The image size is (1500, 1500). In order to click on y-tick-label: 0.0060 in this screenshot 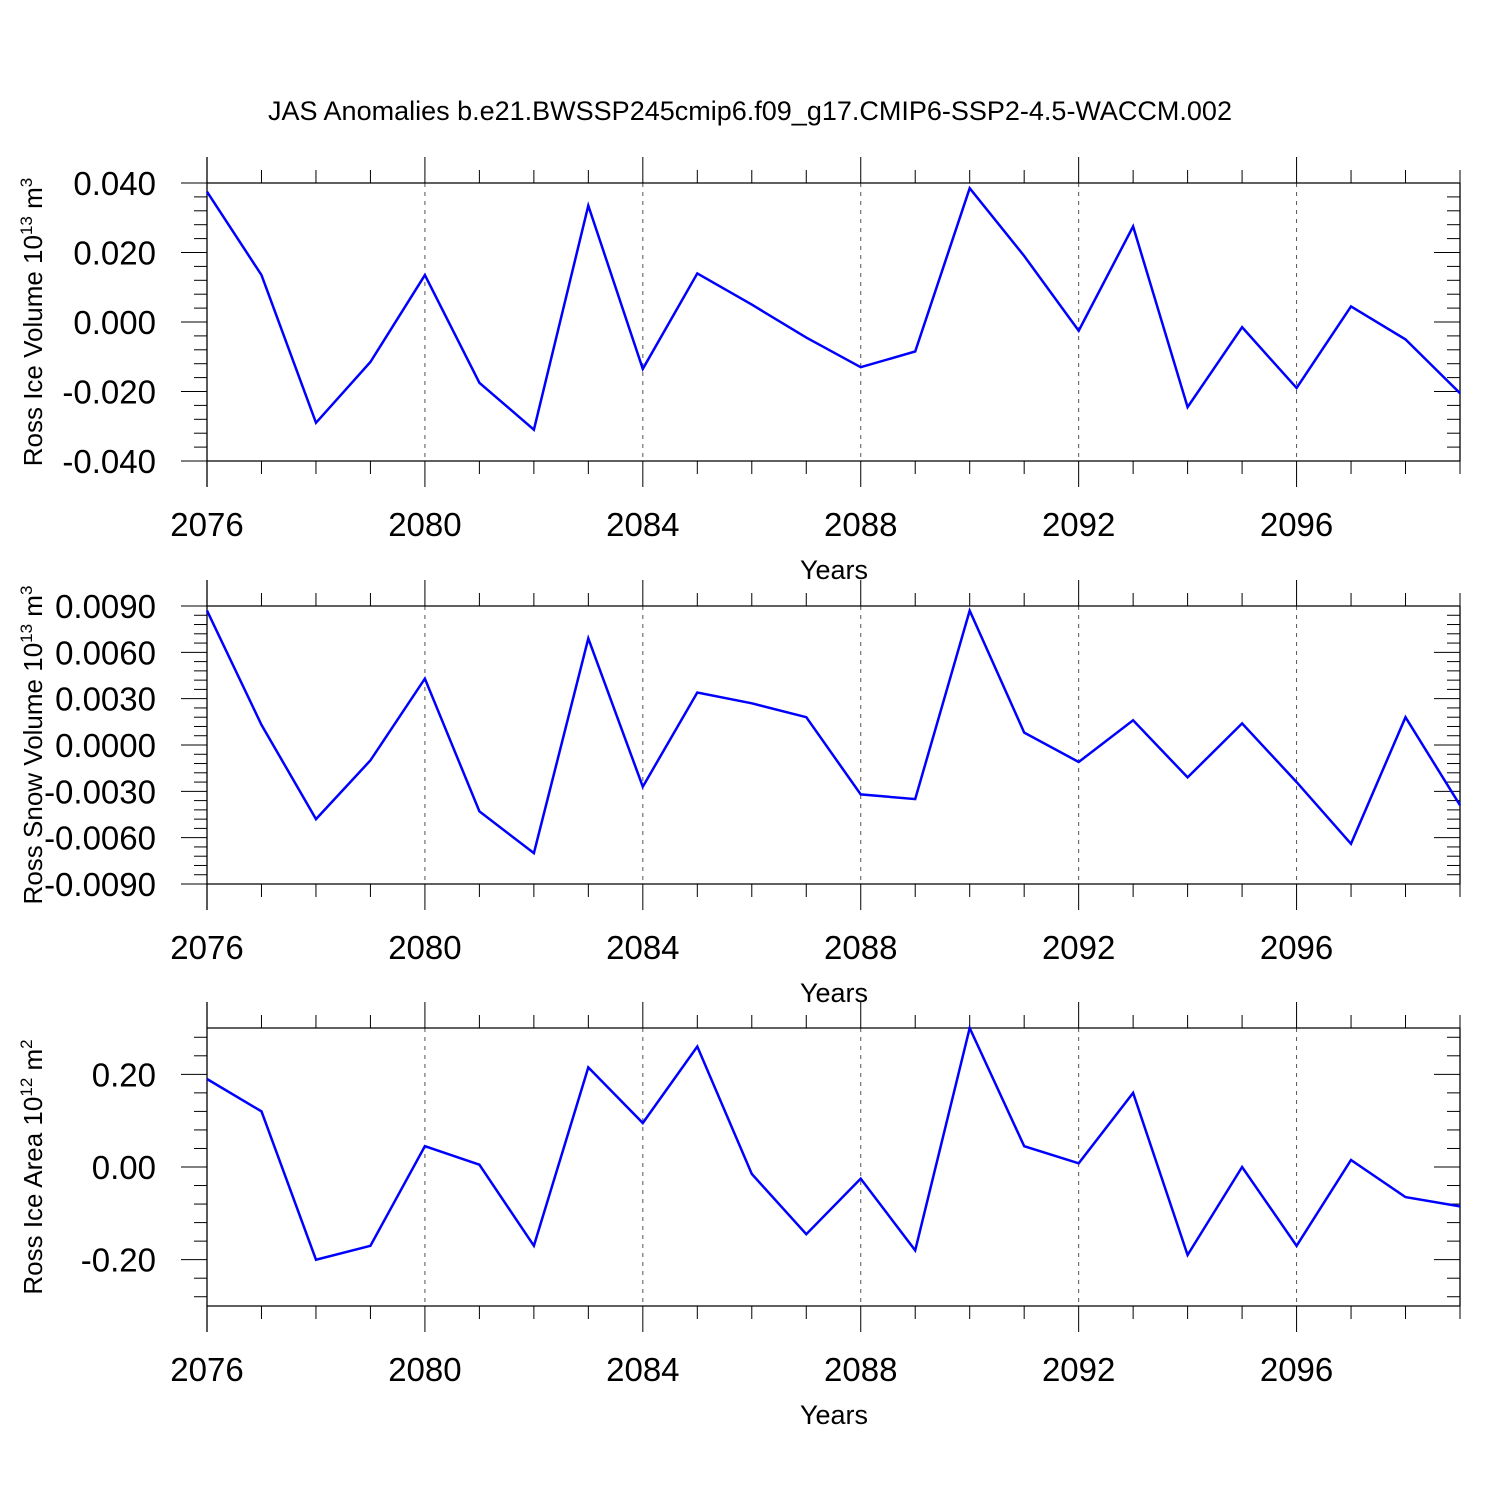, I will do `click(105, 652)`.